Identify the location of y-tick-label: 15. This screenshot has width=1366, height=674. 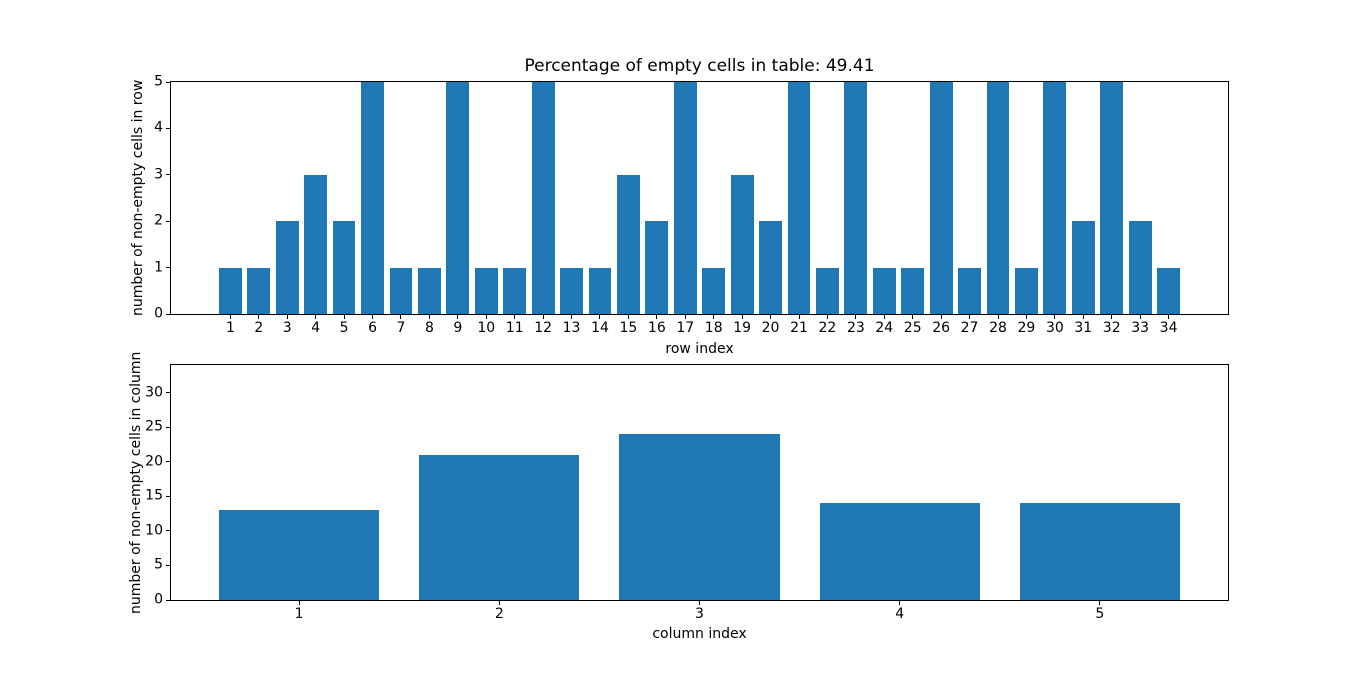
(154, 495).